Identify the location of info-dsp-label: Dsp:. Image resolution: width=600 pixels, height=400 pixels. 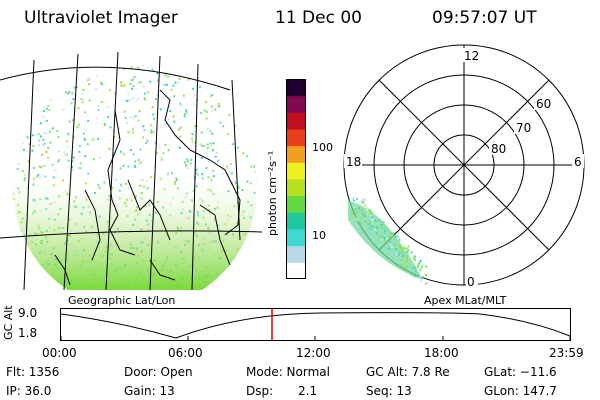
(260, 391).